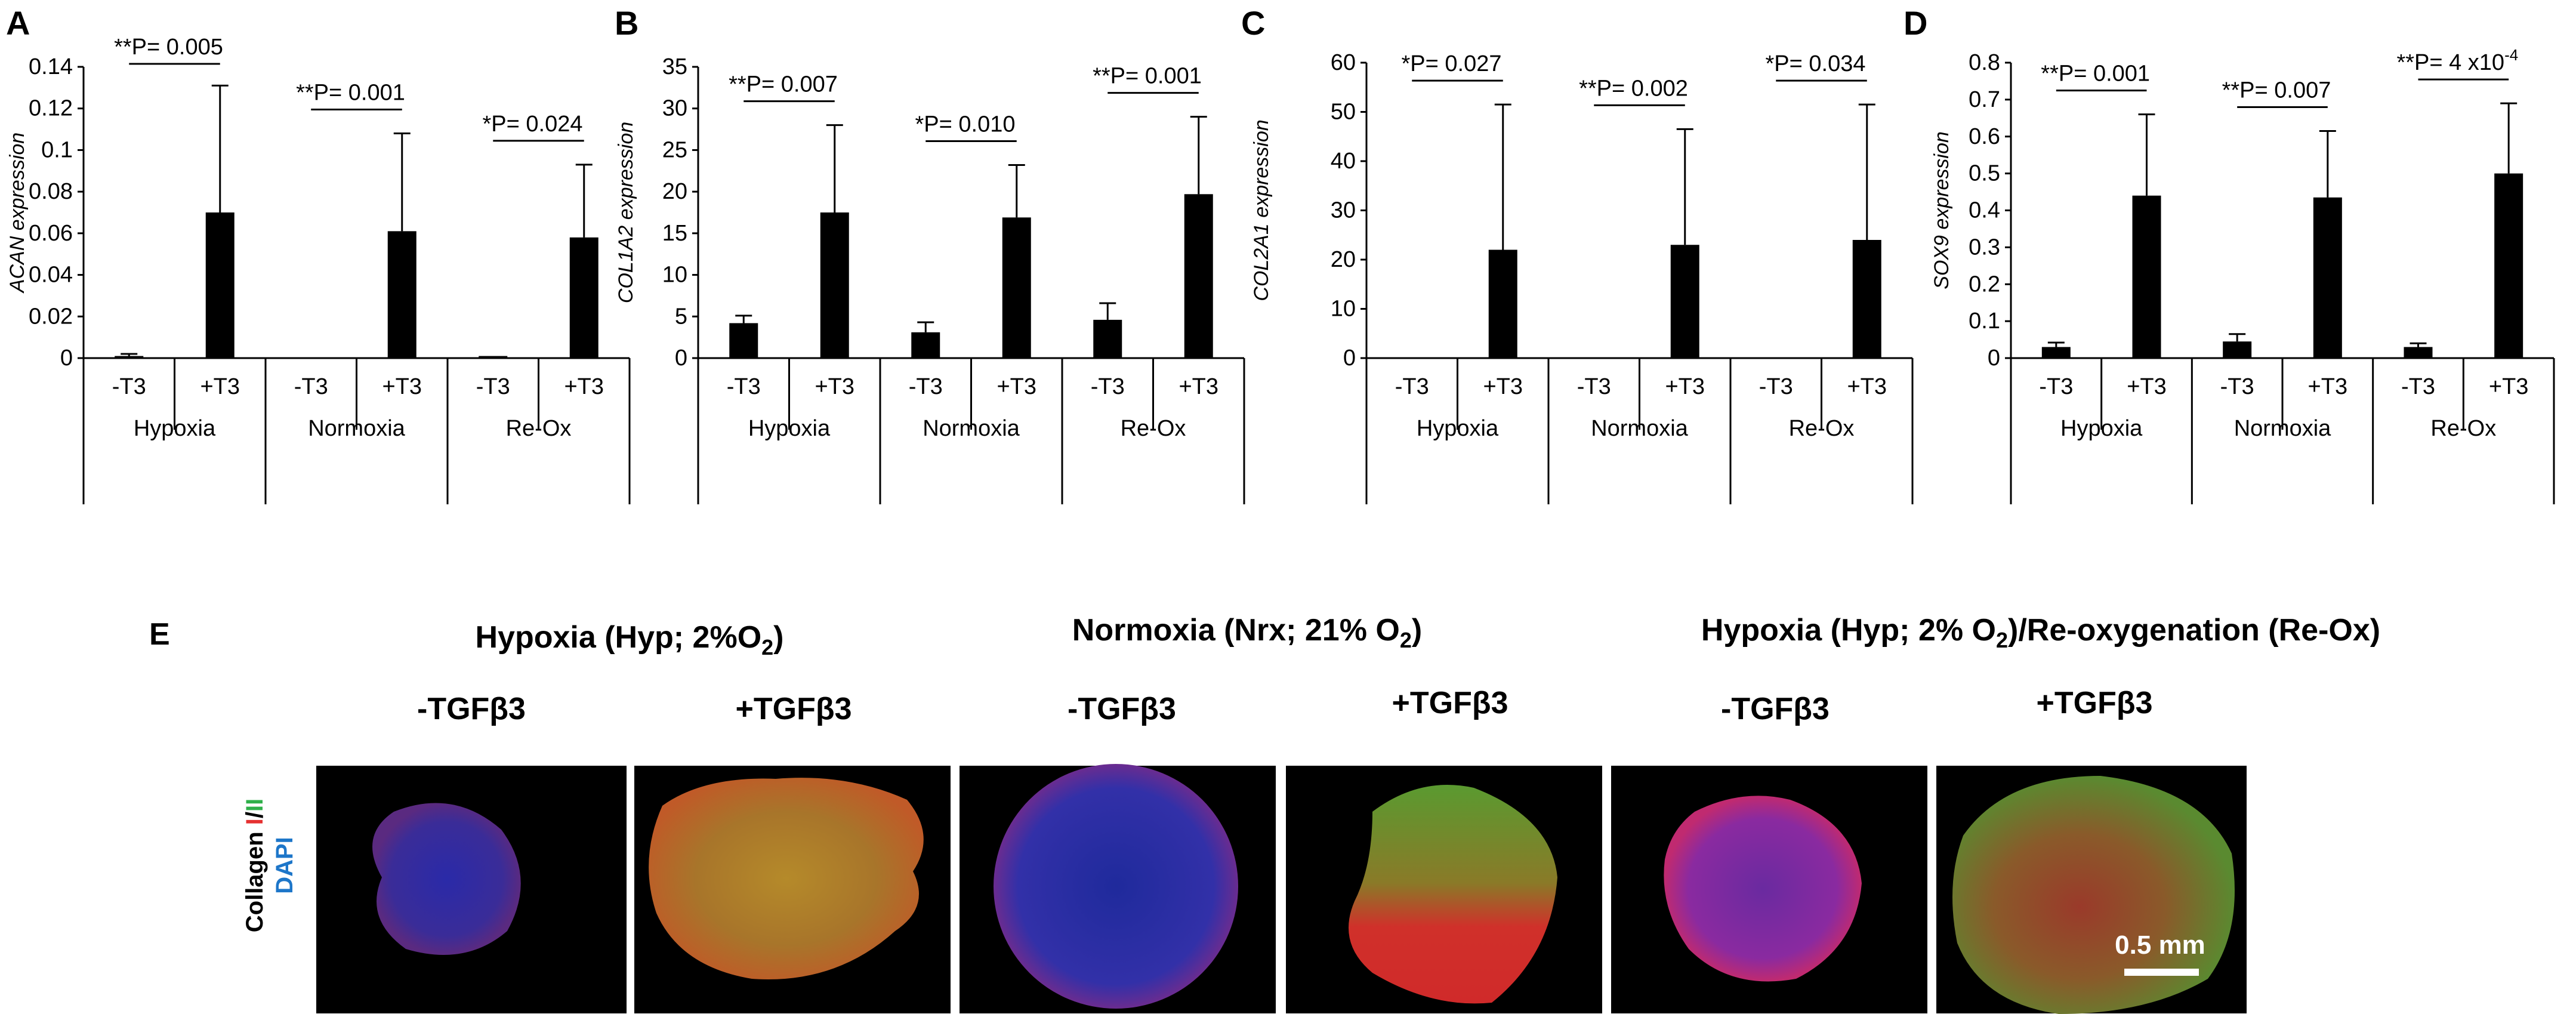  What do you see at coordinates (1984, 62) in the screenshot?
I see `y-tick-label: 0.8` at bounding box center [1984, 62].